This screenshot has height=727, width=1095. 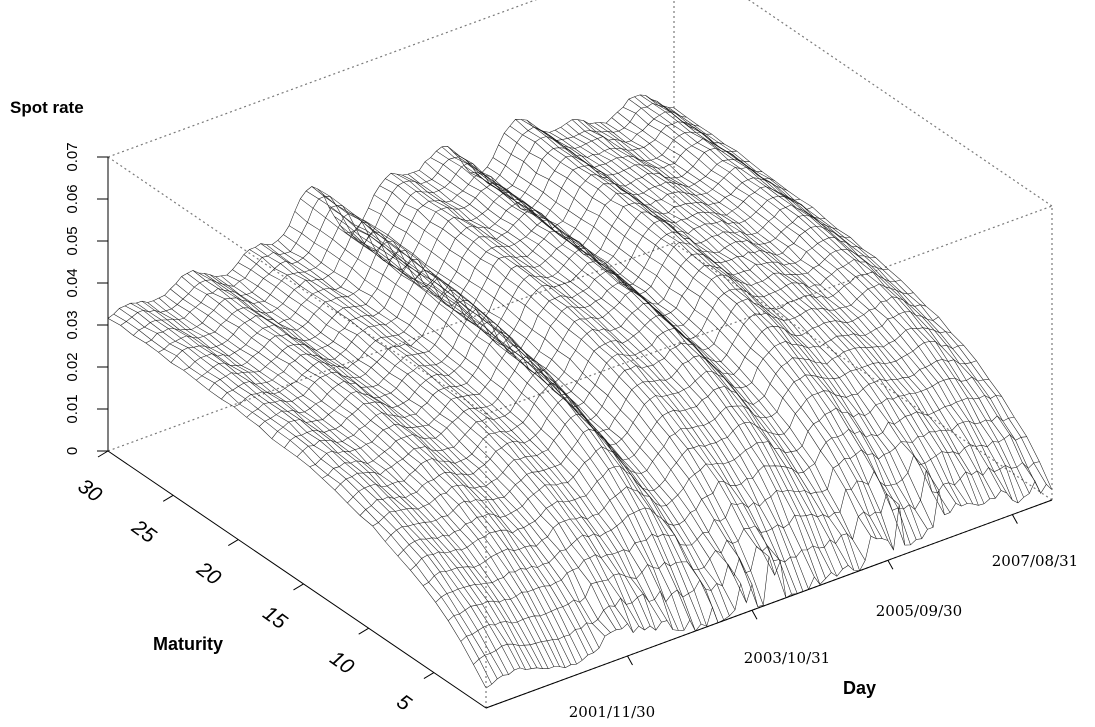 What do you see at coordinates (72, 240) in the screenshot?
I see `z-tick-label: 0.05` at bounding box center [72, 240].